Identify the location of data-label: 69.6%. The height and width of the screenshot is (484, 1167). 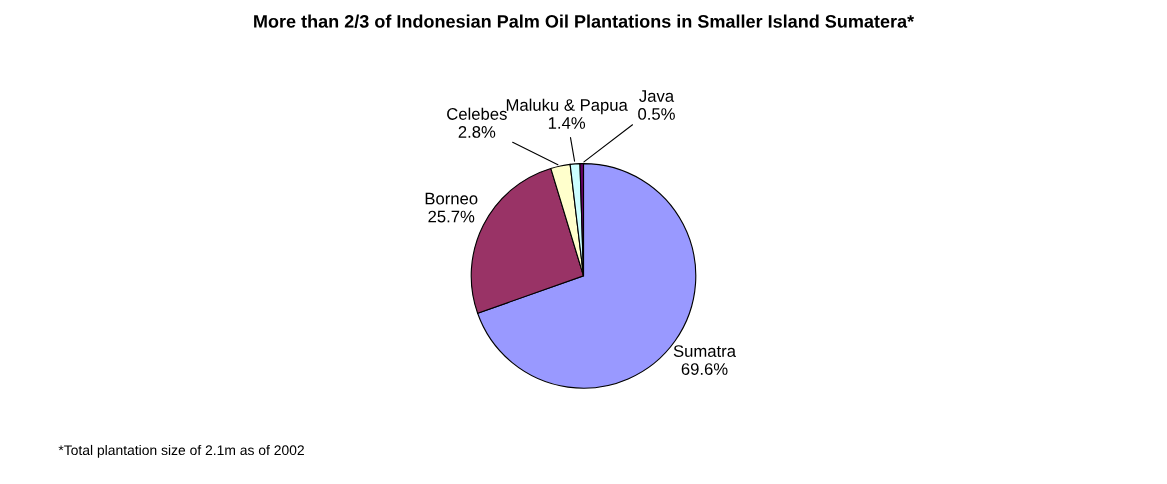
(704, 369).